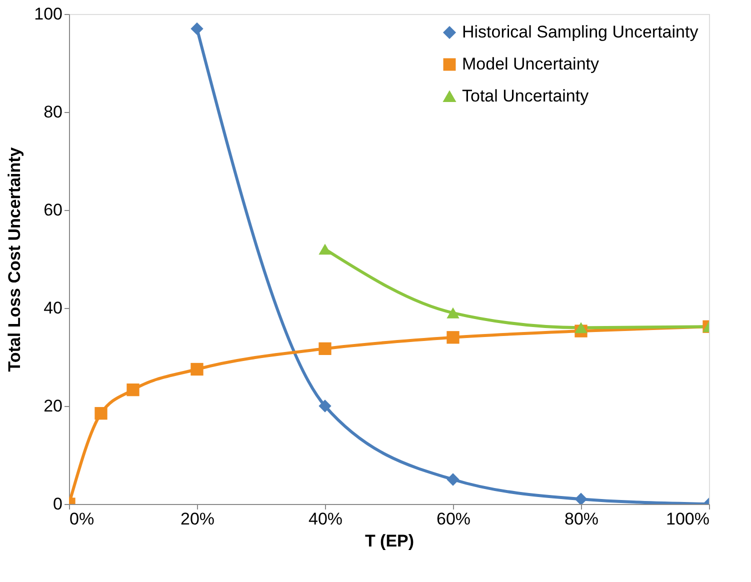  Describe the element at coordinates (453, 519) in the screenshot. I see `x-tick-label: 60%` at that location.